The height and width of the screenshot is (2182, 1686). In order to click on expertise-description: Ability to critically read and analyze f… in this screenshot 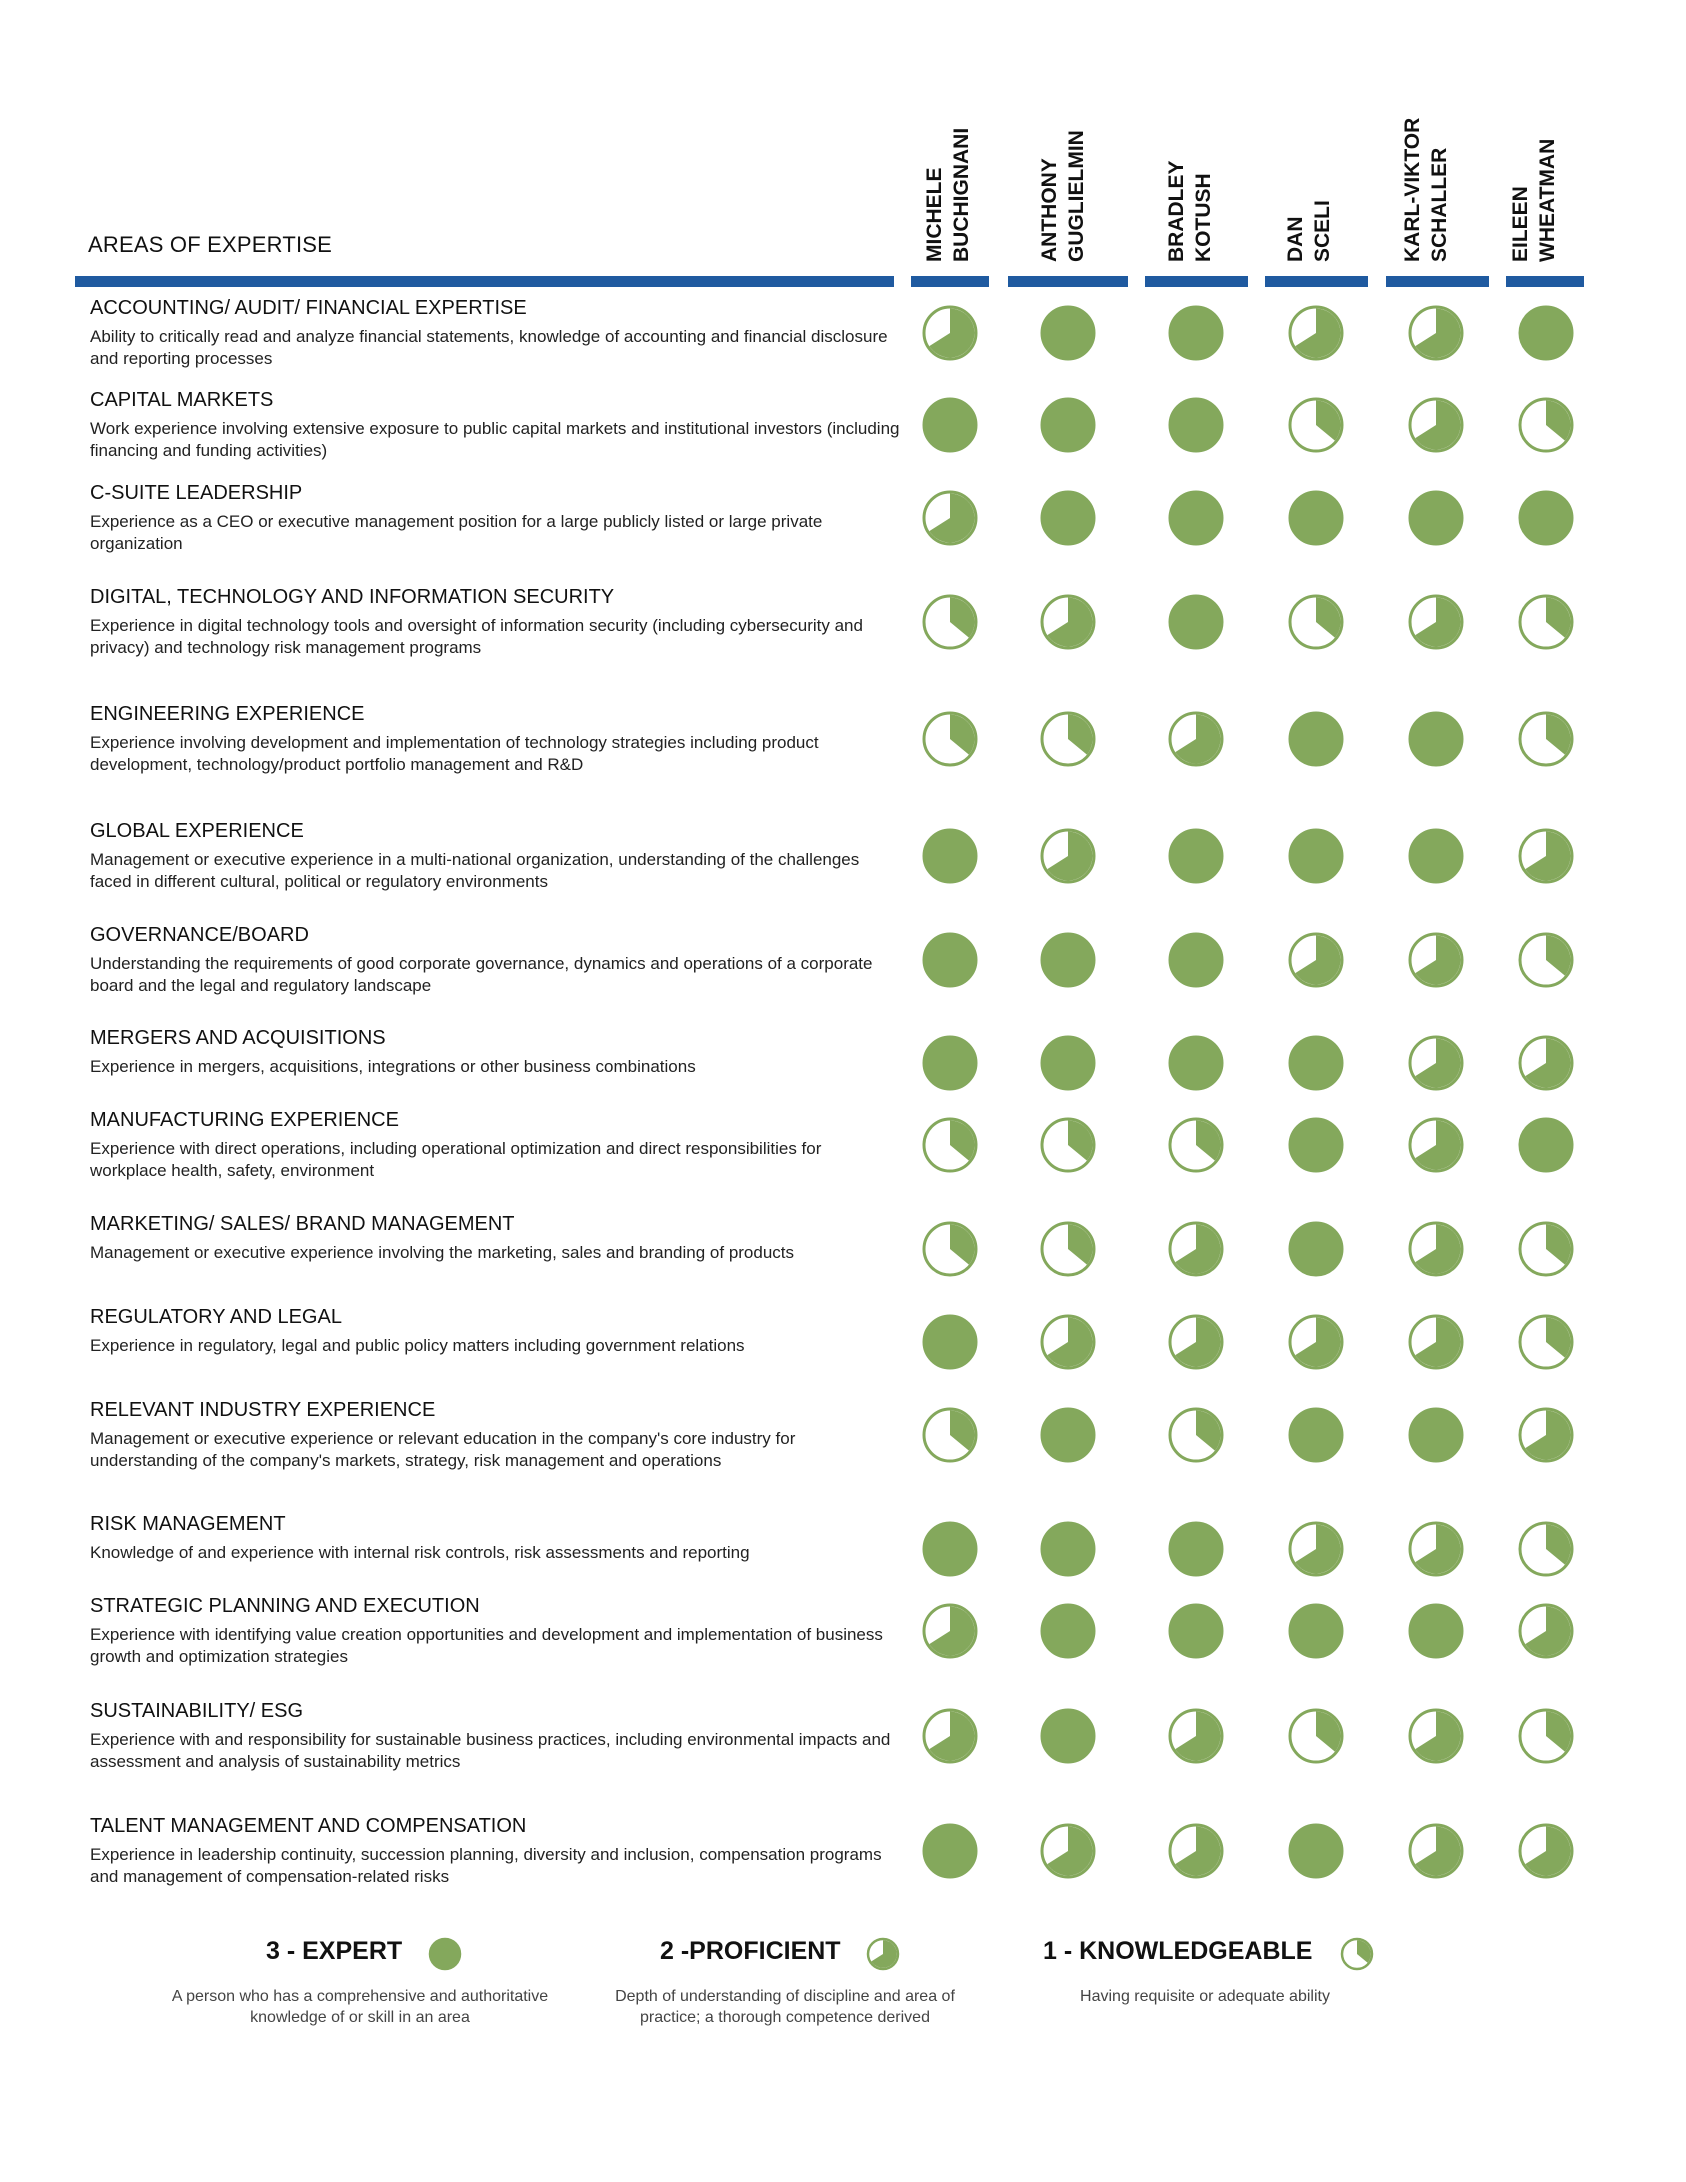, I will do `click(489, 347)`.